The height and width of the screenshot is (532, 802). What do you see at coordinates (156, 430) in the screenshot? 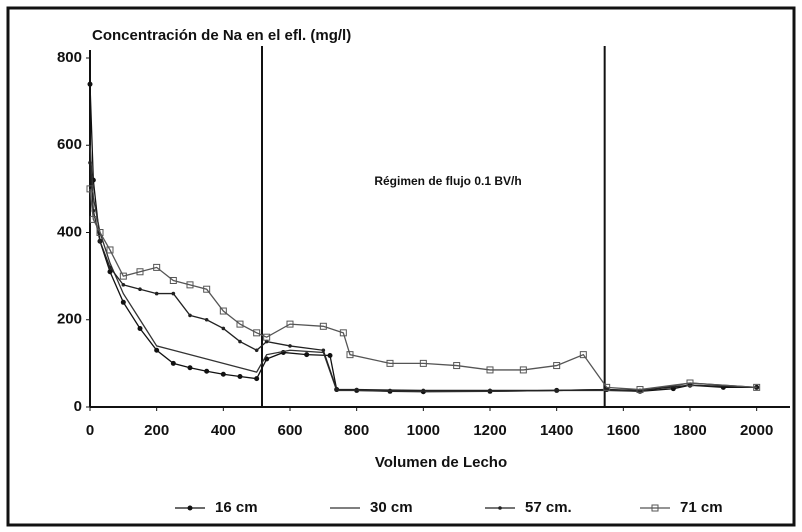
I see `x-tick-label: 200` at bounding box center [156, 430].